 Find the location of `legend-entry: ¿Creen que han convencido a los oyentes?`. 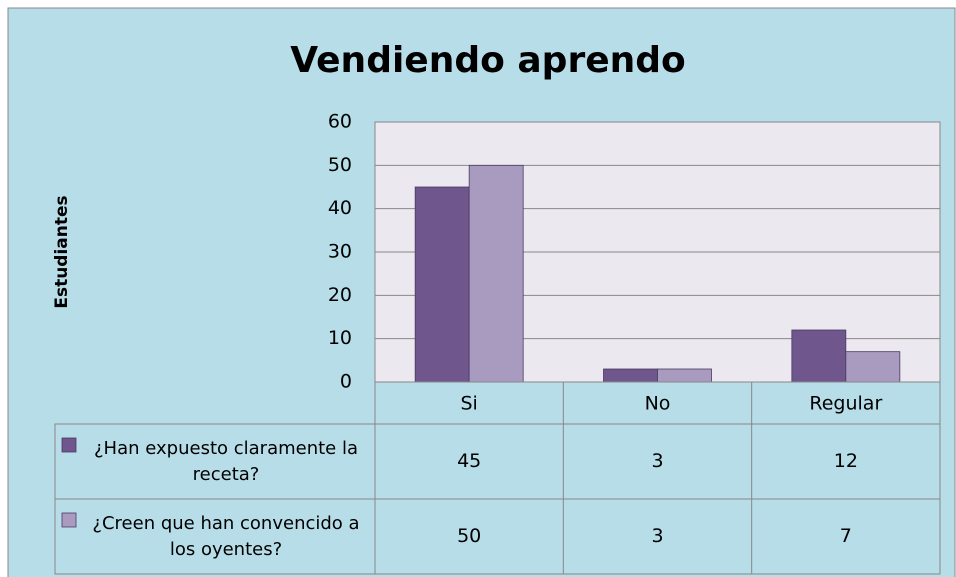

legend-entry: ¿Creen que han convencido a los oyentes? is located at coordinates (226, 536).